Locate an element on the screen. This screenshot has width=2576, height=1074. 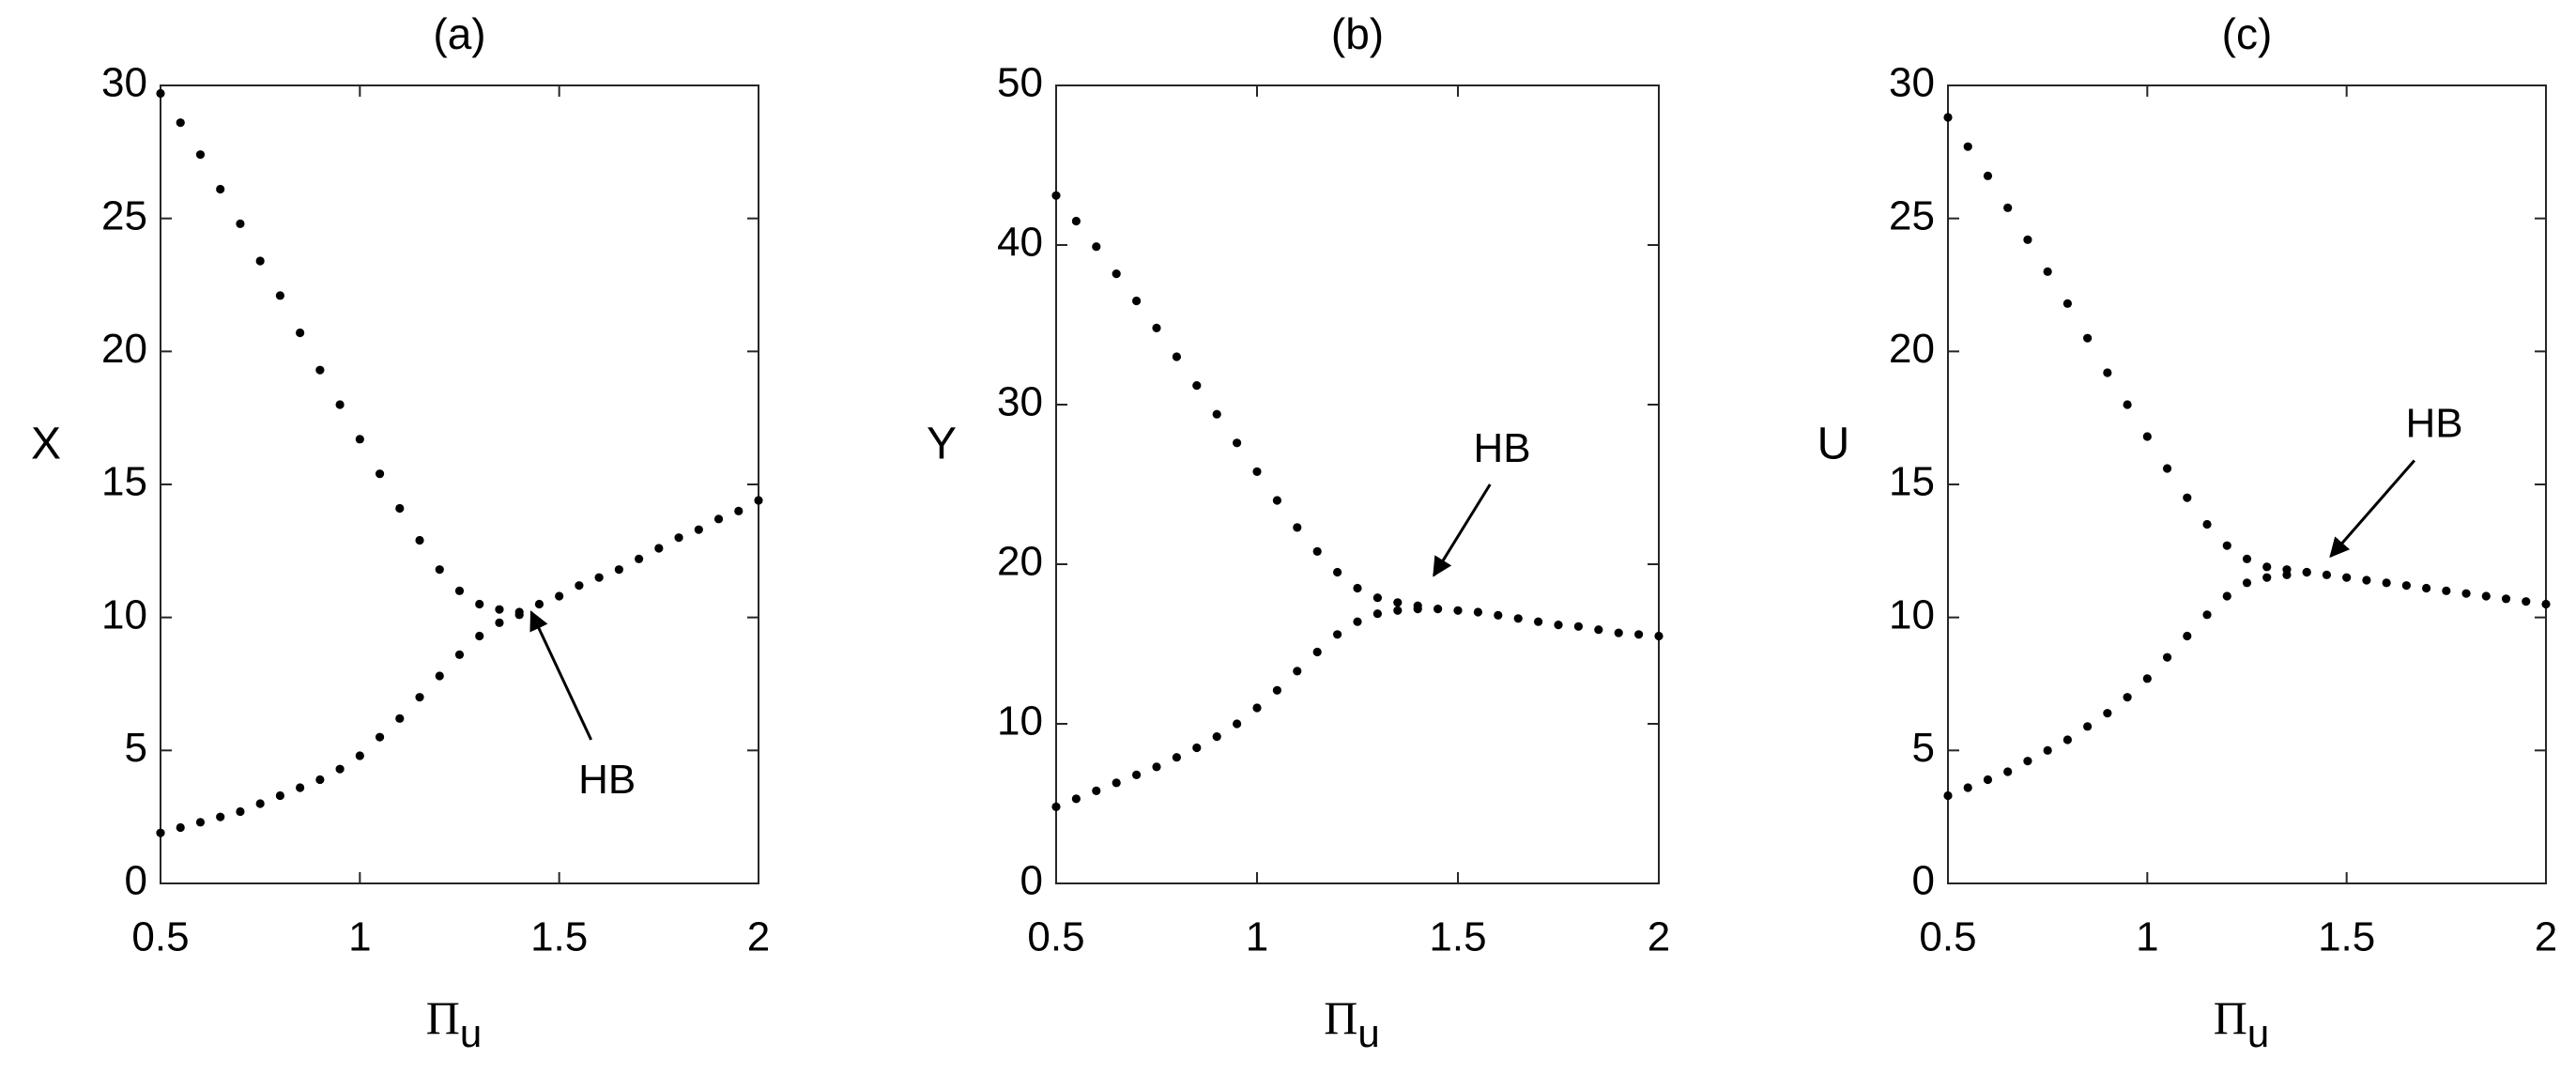
y-tick-label: 50 is located at coordinates (1020, 83).